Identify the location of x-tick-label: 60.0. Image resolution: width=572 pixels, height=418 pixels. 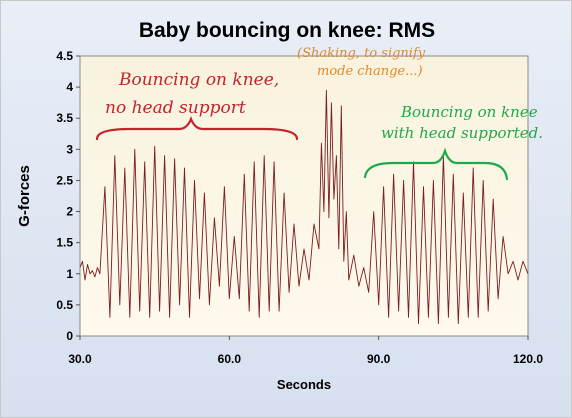
(230, 359).